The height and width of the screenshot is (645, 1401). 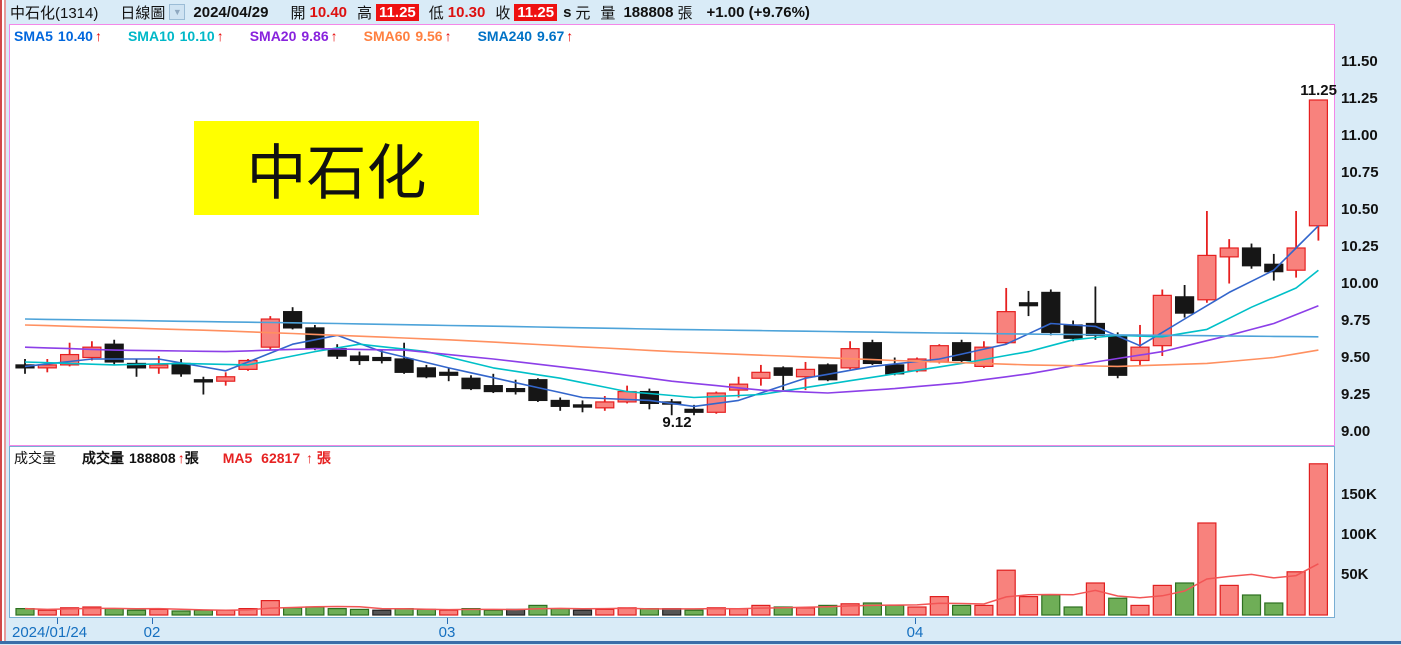 I want to click on price-axis-tick: 10.25, so click(x=1360, y=246).